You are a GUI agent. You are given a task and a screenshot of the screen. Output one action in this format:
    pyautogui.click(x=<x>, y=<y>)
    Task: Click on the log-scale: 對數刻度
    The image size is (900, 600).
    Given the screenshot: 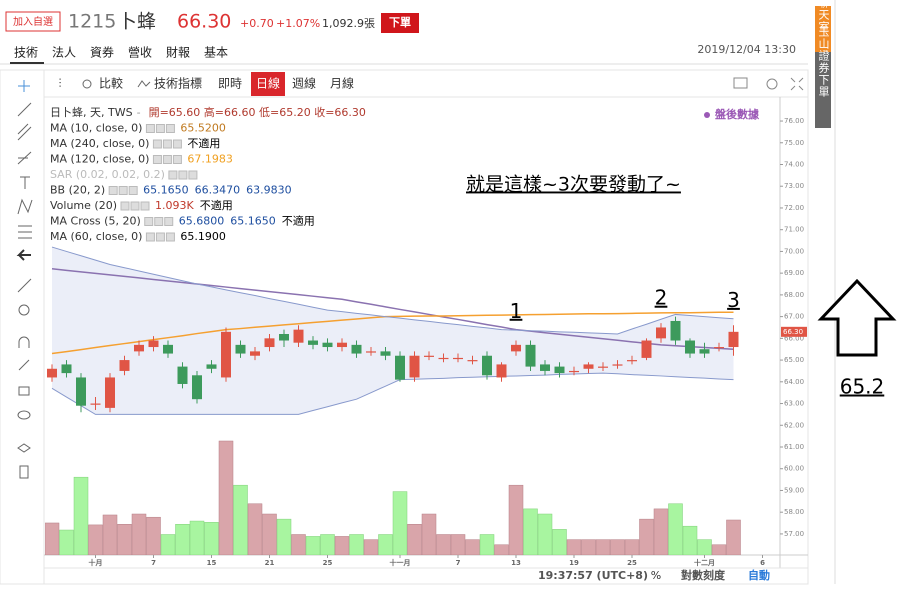 What is the action you would take?
    pyautogui.click(x=703, y=575)
    